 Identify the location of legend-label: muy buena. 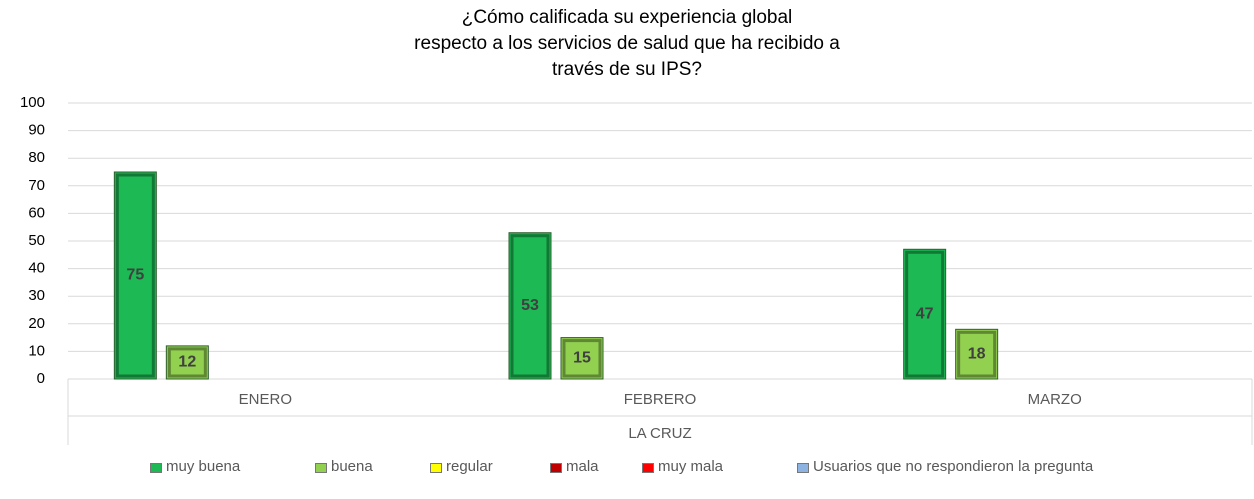
(203, 466).